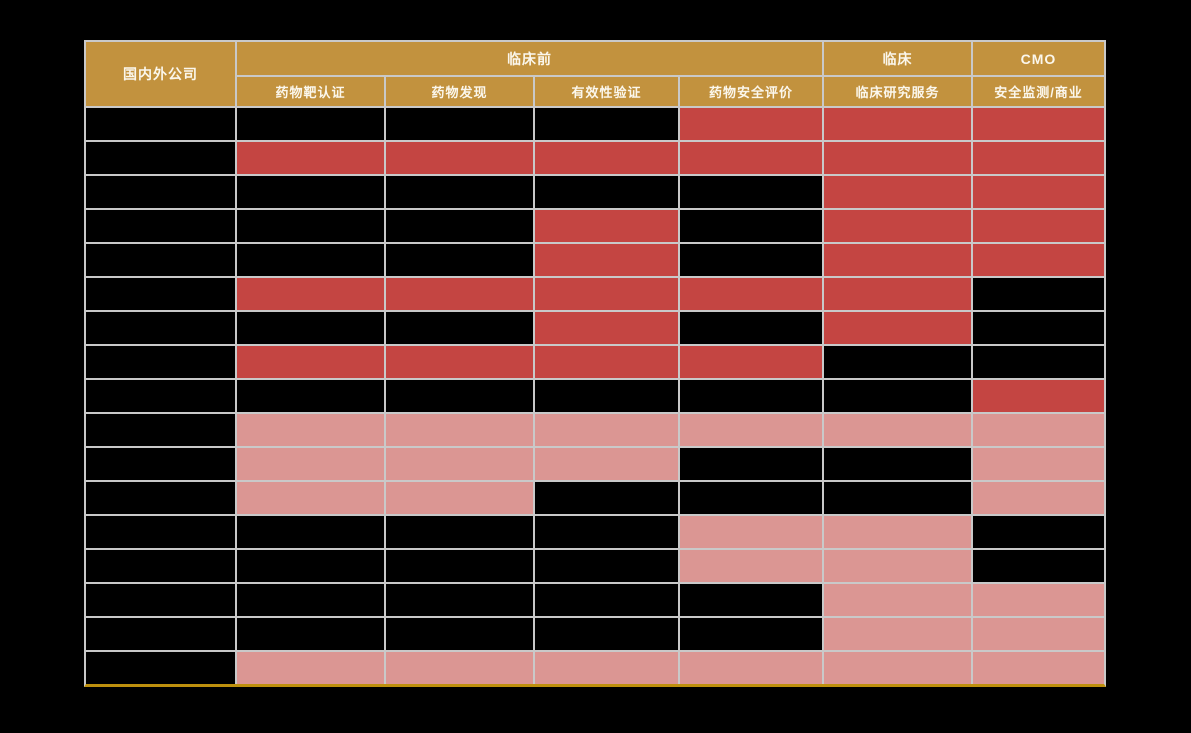 Image resolution: width=1191 pixels, height=733 pixels. Describe the element at coordinates (529, 58) in the screenshot. I see `group-header-preclinical: 临床前` at that location.